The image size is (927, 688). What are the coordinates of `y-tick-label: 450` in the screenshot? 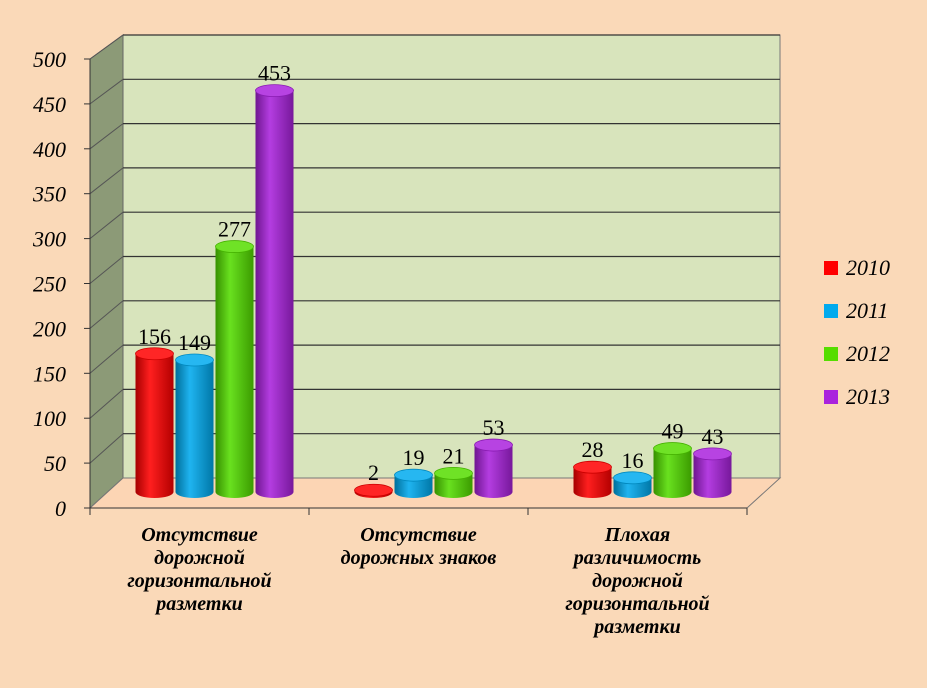 It's located at (49, 104).